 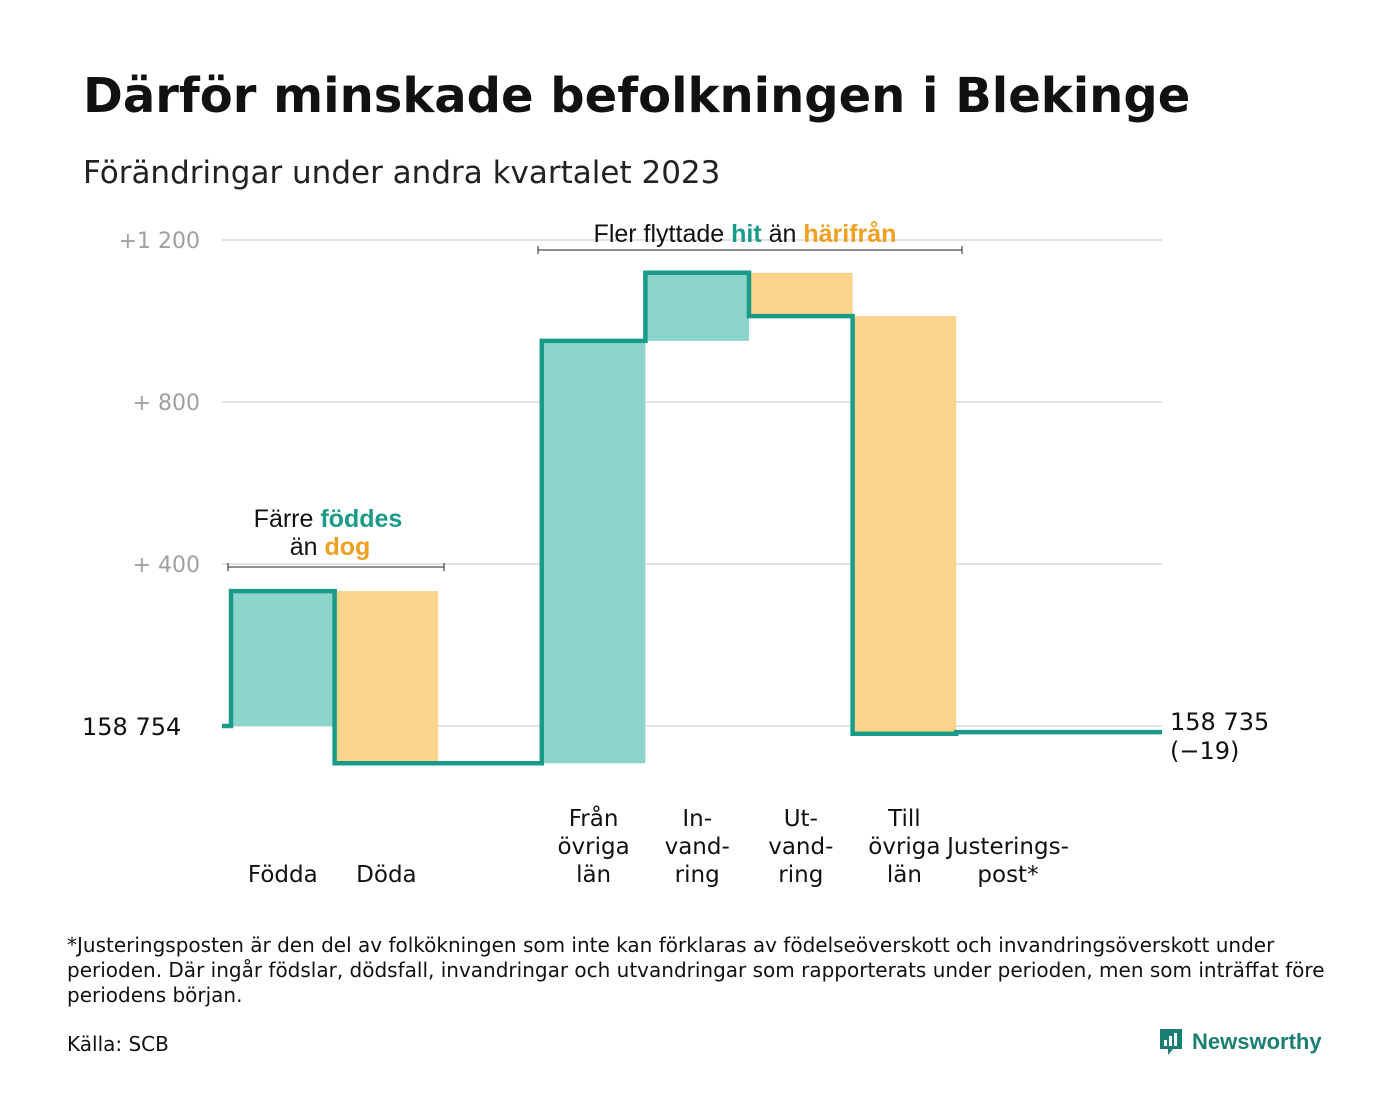 I want to click on migration-annotation: Fler flyttade hit än härifrån, so click(x=745, y=234).